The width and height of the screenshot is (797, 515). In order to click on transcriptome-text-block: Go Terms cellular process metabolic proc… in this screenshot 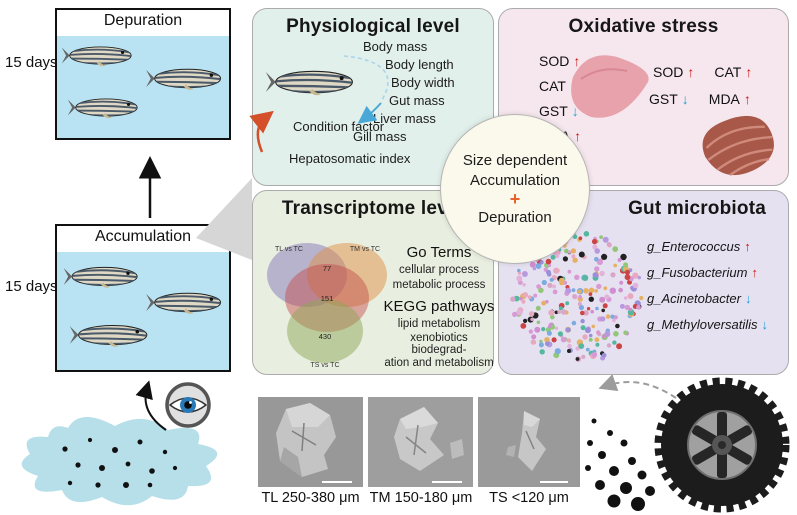, I will do `click(439, 303)`.